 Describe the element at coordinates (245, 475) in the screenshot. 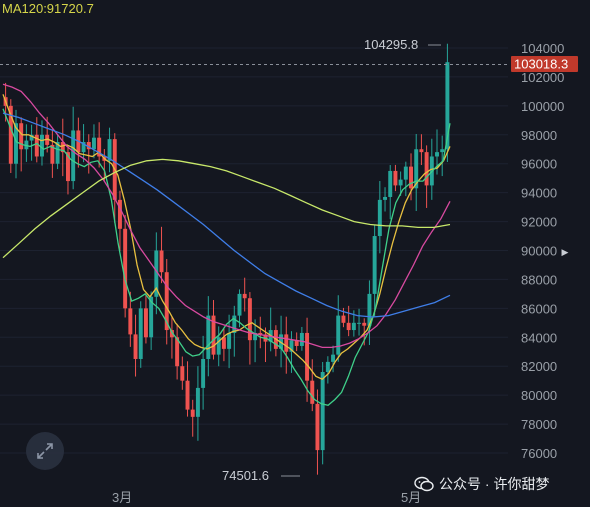

I see `low-marker-label: 74501.6` at that location.